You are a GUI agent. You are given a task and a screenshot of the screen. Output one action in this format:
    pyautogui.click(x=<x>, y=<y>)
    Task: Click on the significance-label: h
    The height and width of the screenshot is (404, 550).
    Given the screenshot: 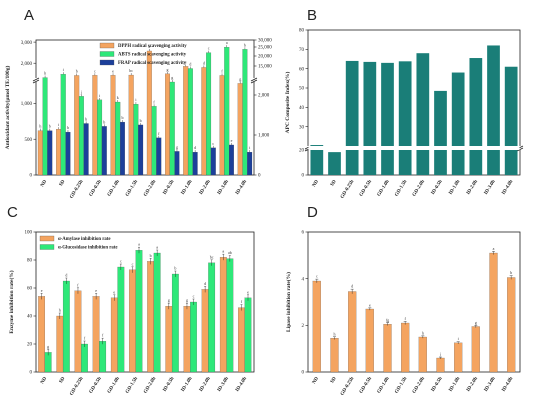 What is the action you would take?
    pyautogui.click(x=335, y=333)
    